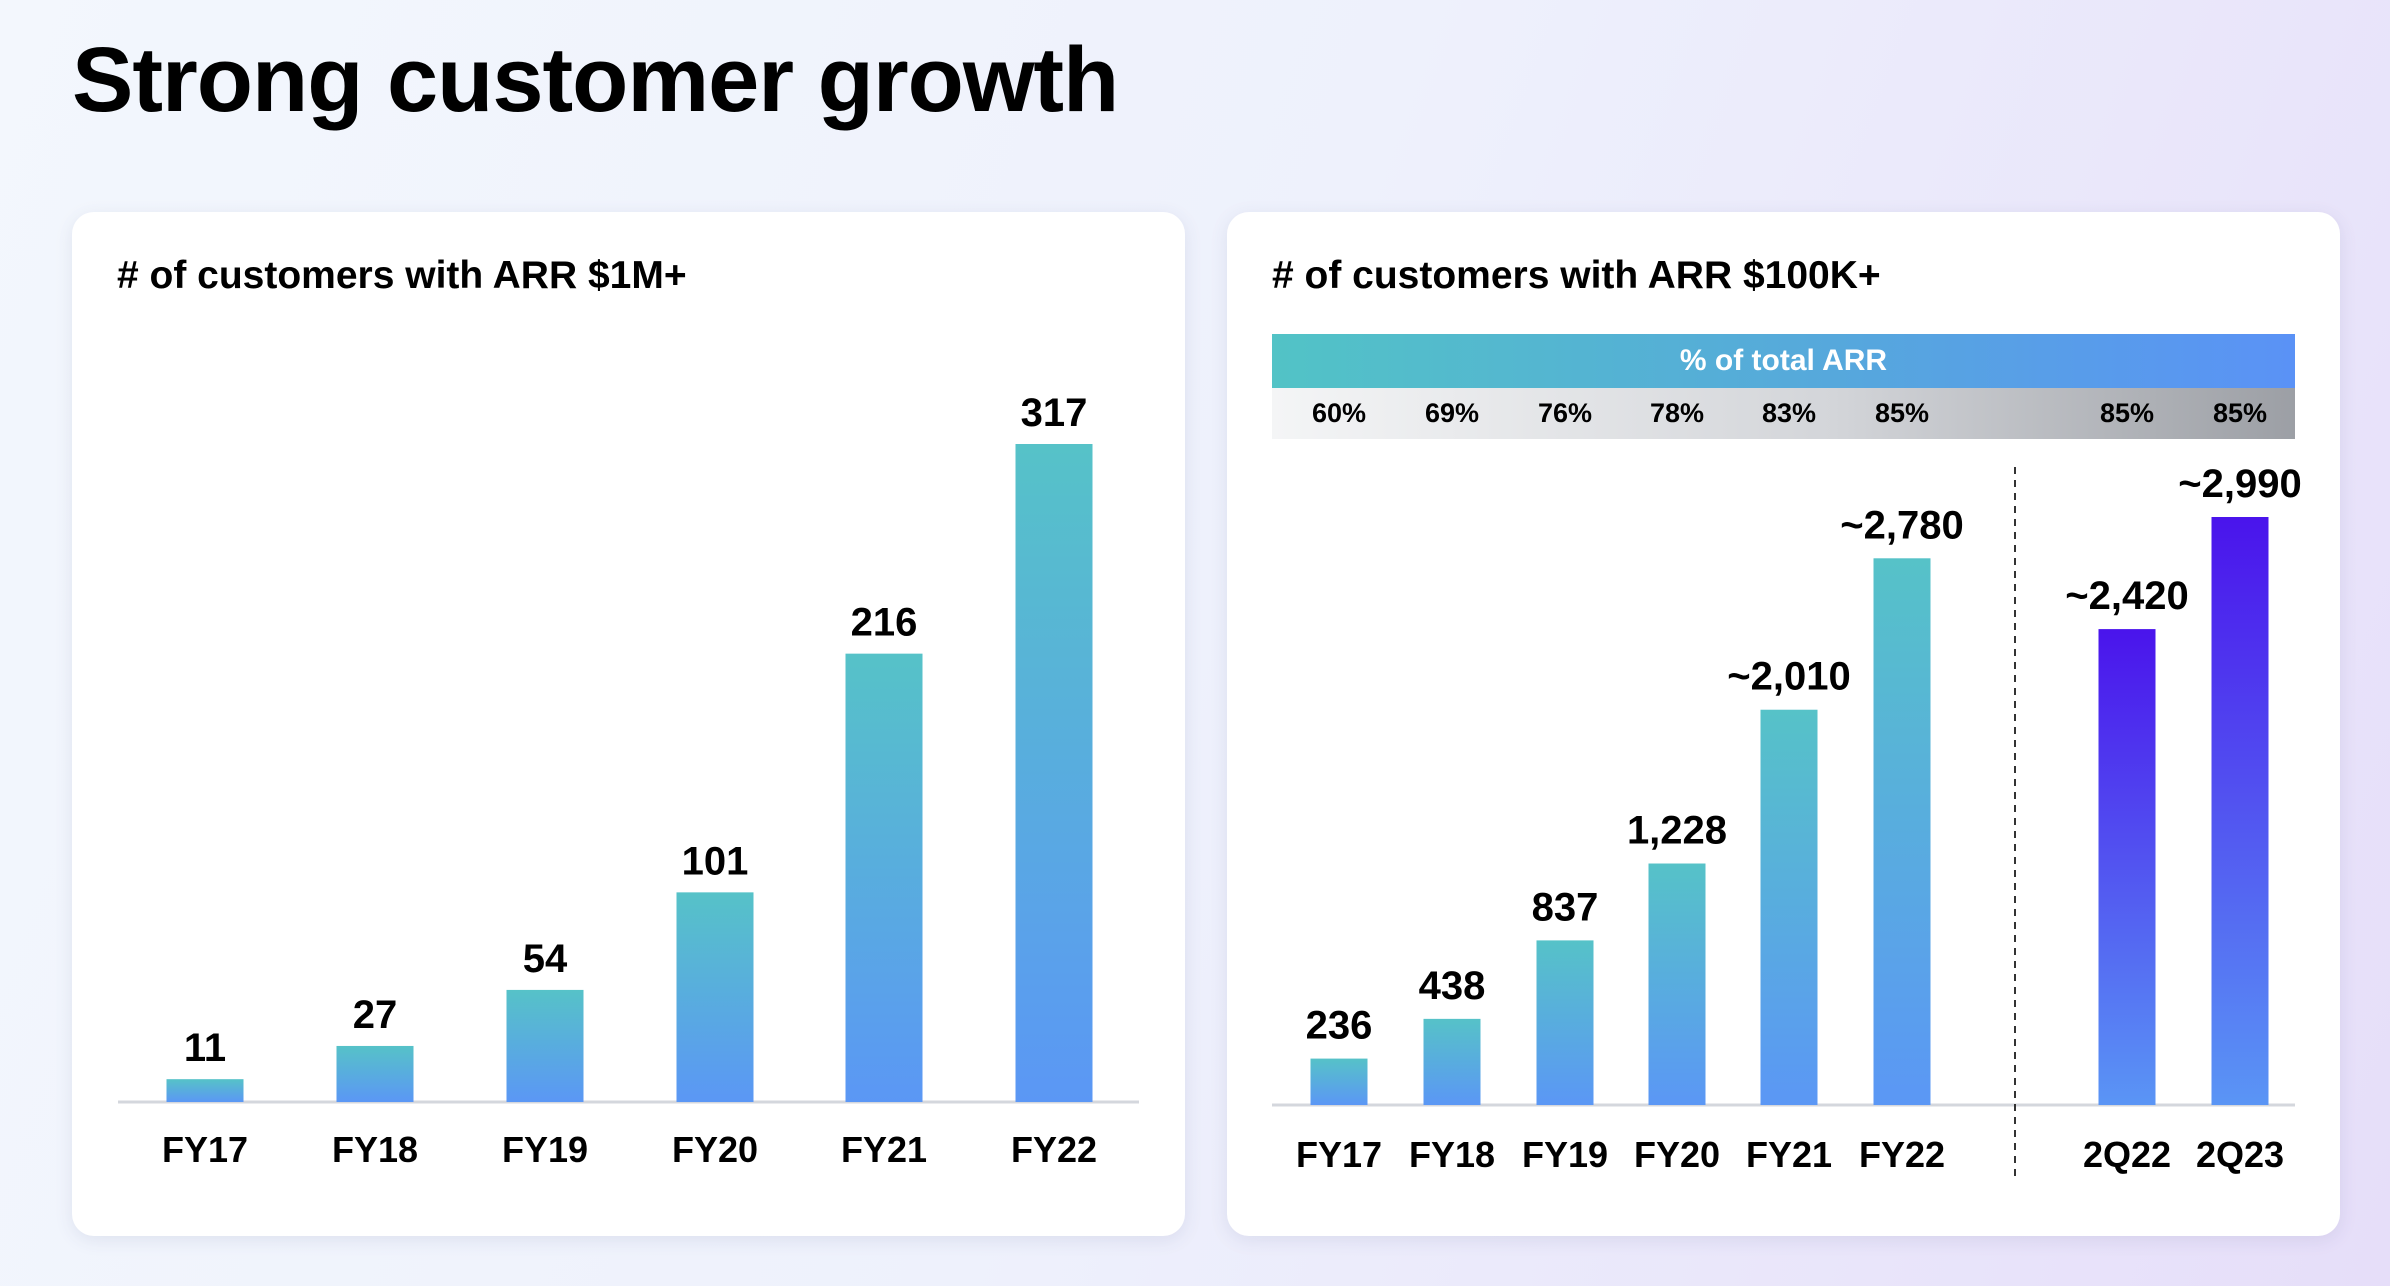 This screenshot has width=2390, height=1286. What do you see at coordinates (2240, 413) in the screenshot?
I see `pct-arr-2q23: 85%` at bounding box center [2240, 413].